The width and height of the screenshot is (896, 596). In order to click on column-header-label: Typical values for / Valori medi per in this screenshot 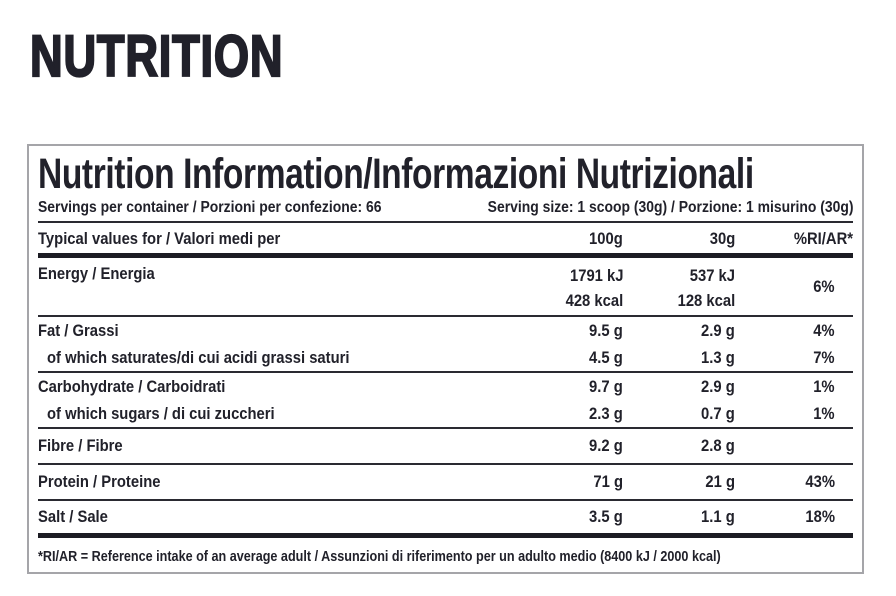, I will do `click(159, 238)`.